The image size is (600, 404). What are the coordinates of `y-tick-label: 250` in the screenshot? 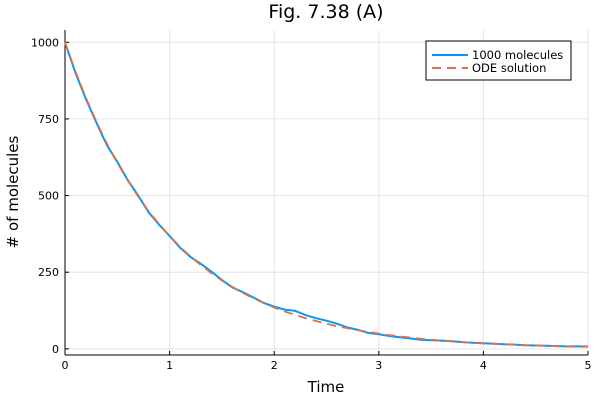 It's located at (48, 272).